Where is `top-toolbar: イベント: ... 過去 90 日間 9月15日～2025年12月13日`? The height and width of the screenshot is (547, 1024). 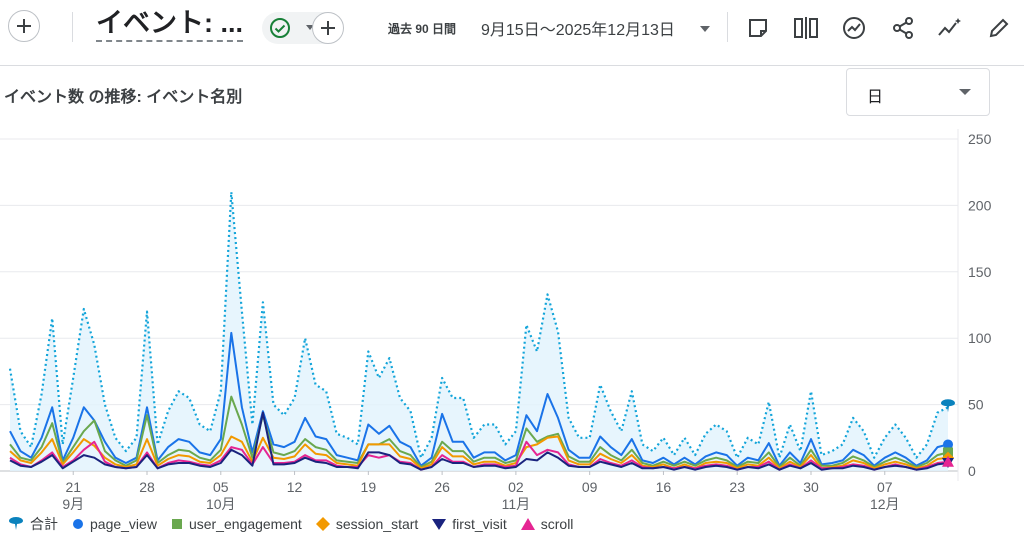 top-toolbar: イベント: ... 過去 90 日間 9月15日～2025年12月13日 is located at coordinates (512, 33).